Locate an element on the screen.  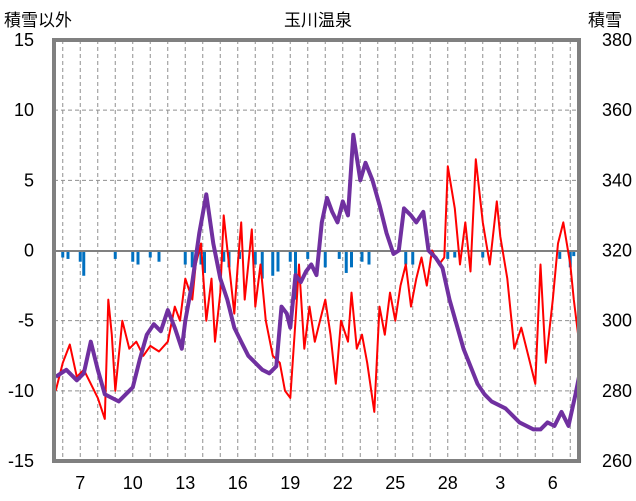
x-tick-label: 22 is located at coordinates (343, 483).